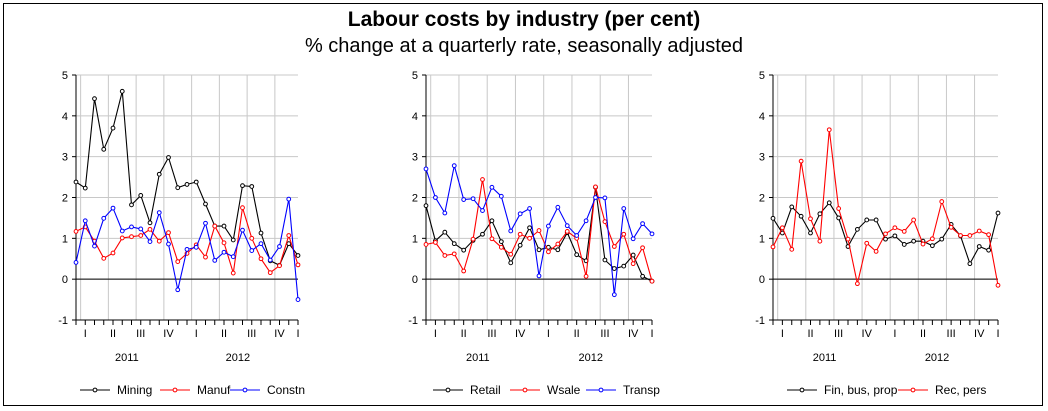 The image size is (1048, 411). What do you see at coordinates (861, 390) in the screenshot?
I see `legend-label: Fin, bus, prop` at bounding box center [861, 390].